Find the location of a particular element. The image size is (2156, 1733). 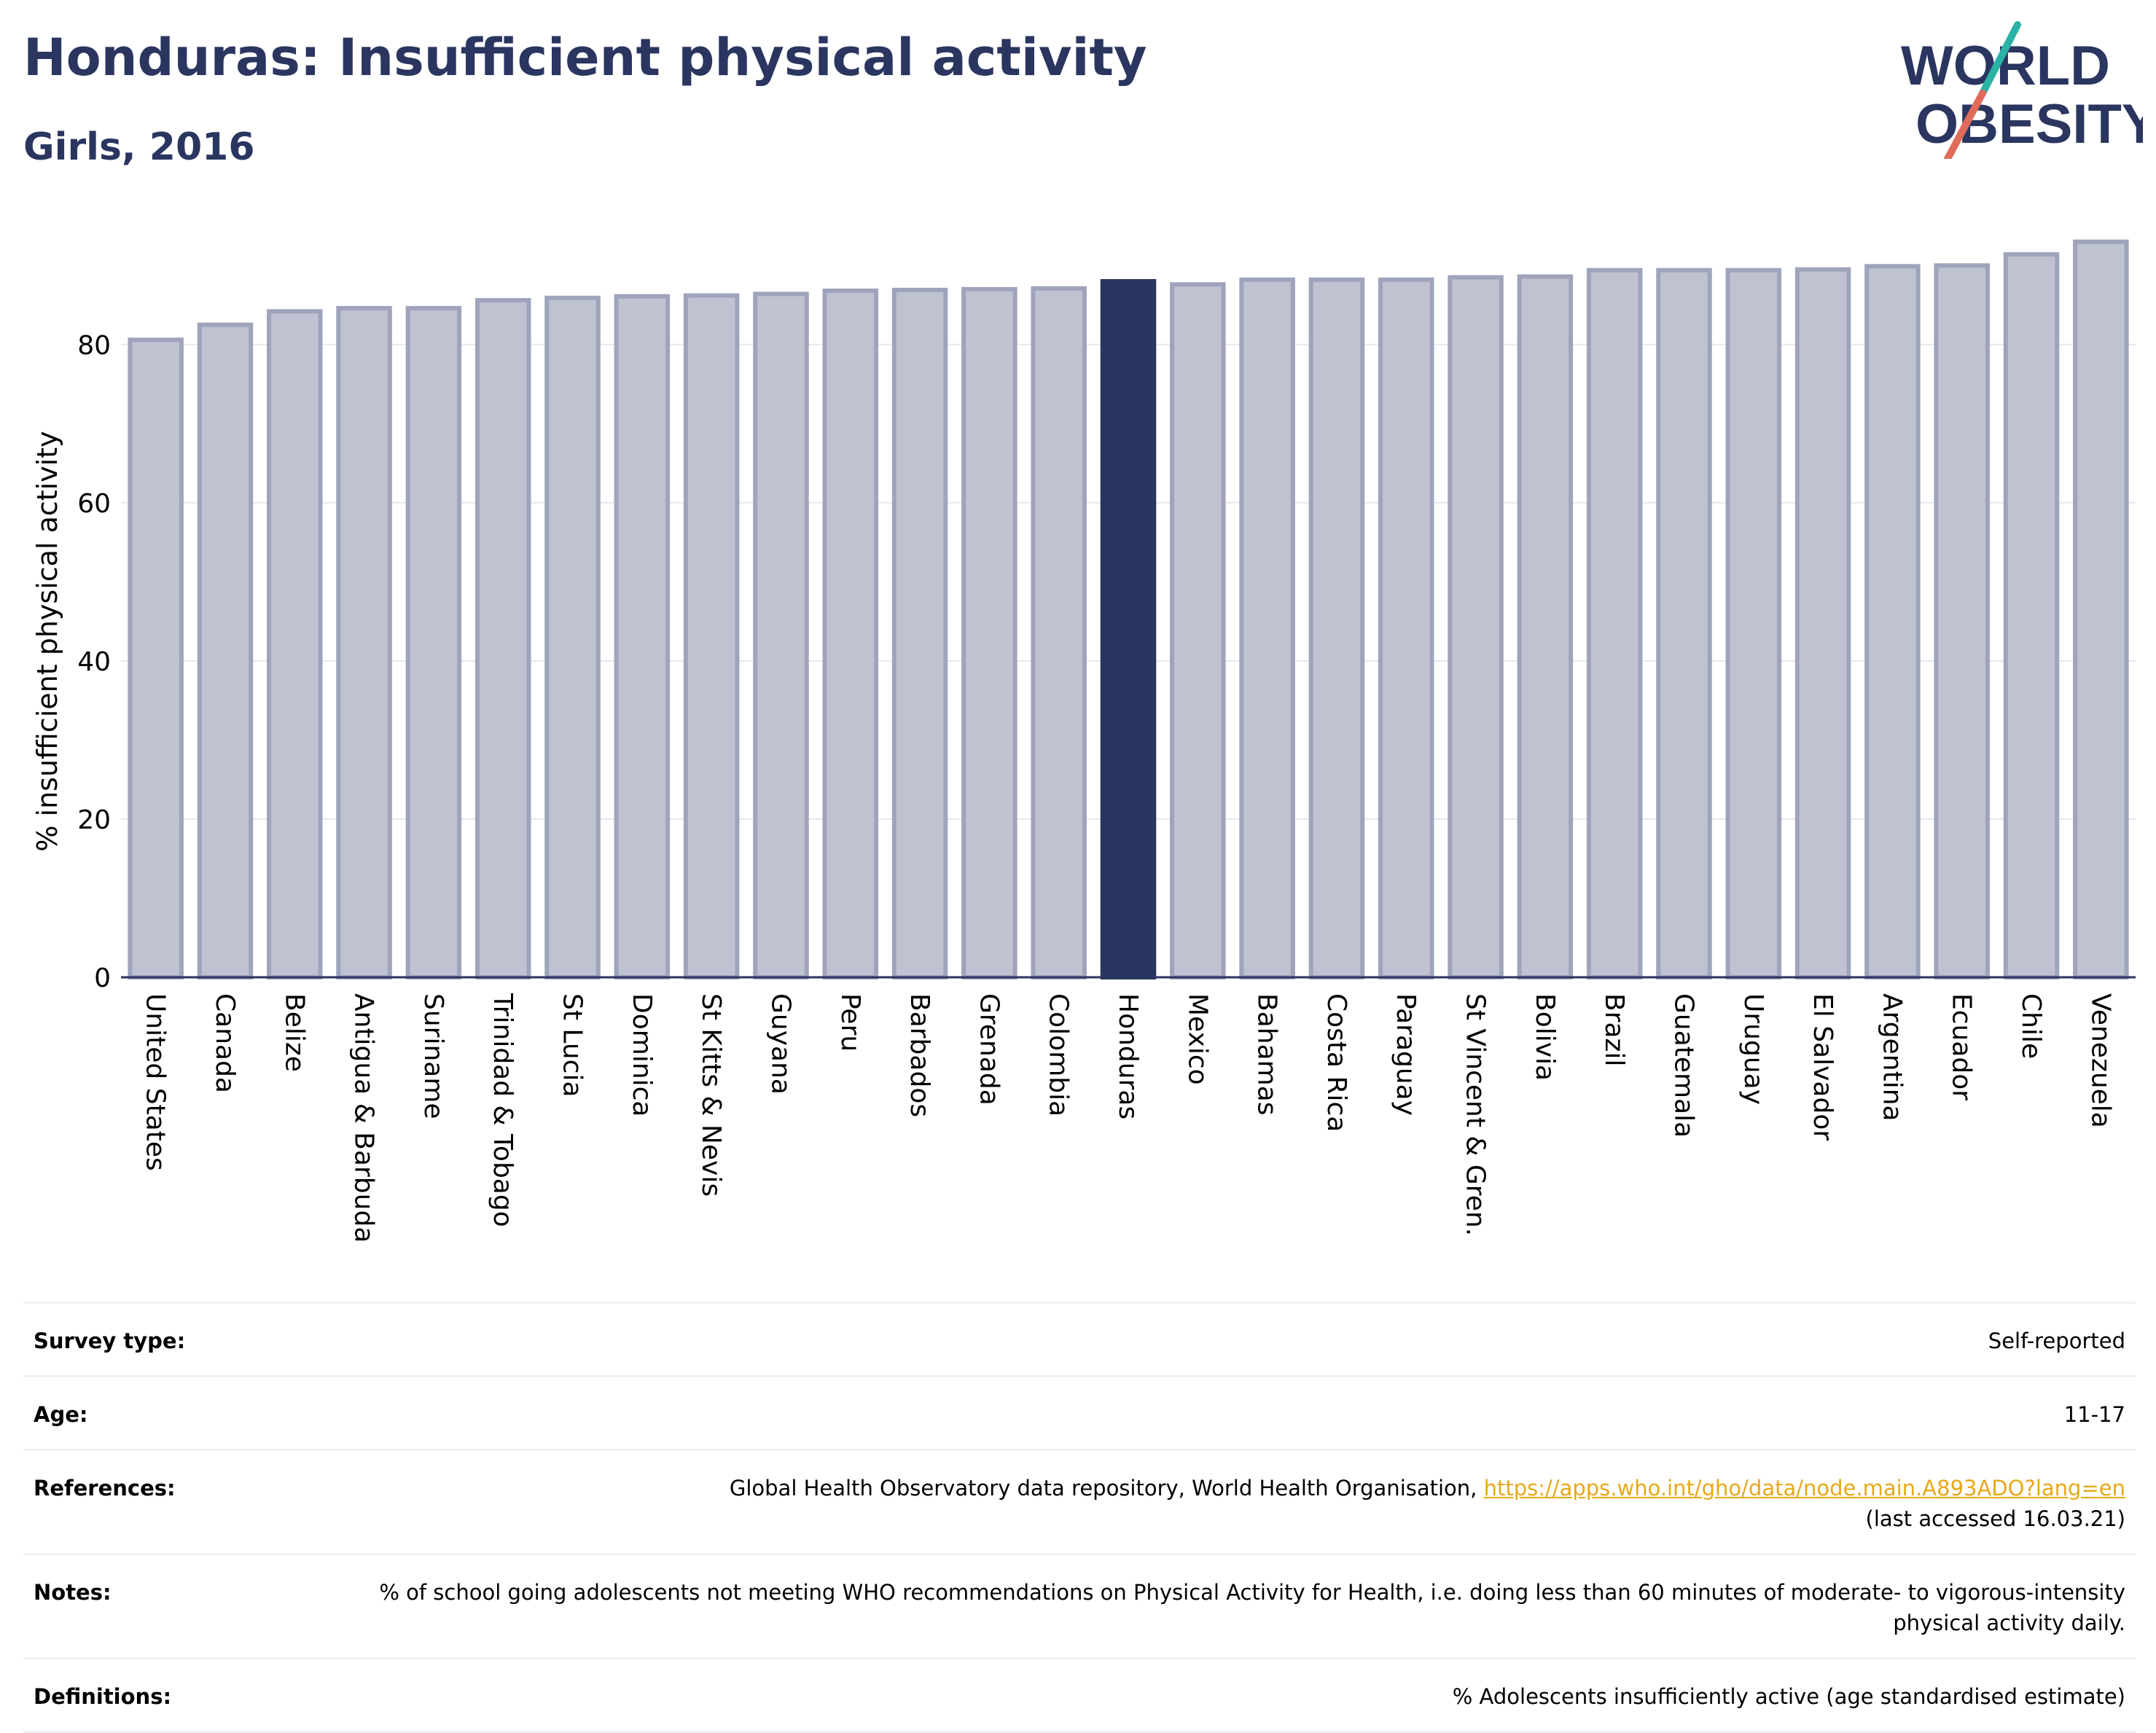

bar-el-salvador is located at coordinates (1823, 623).